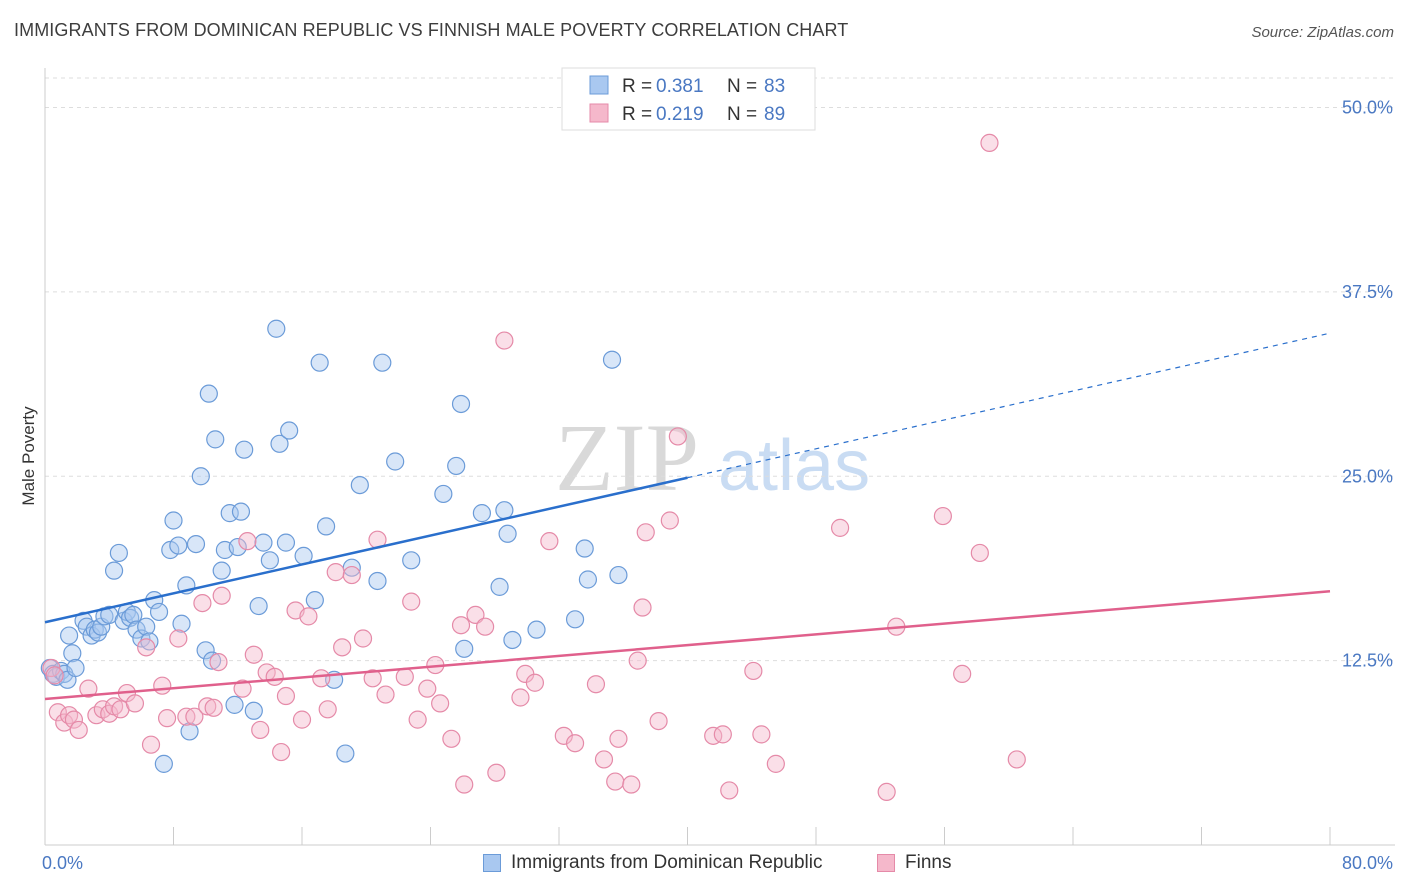  What do you see at coordinates (627, 457) in the screenshot?
I see `watermark-zip: ZIP` at bounding box center [627, 457].